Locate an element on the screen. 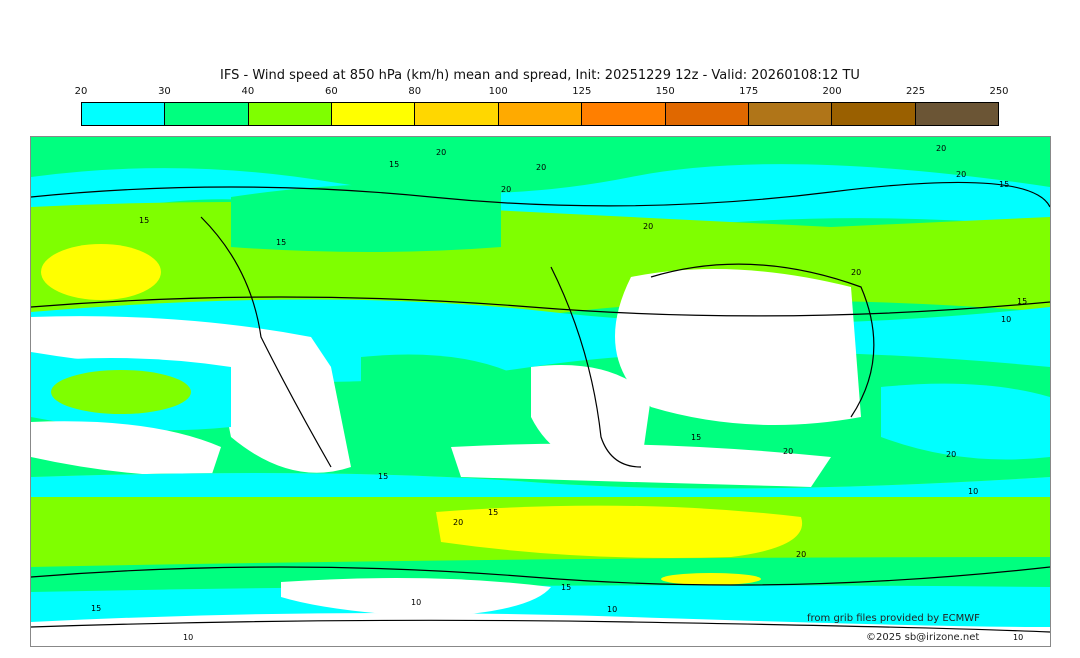 This screenshot has height=658, width=1080. tick-label: 40 is located at coordinates (248, 91).